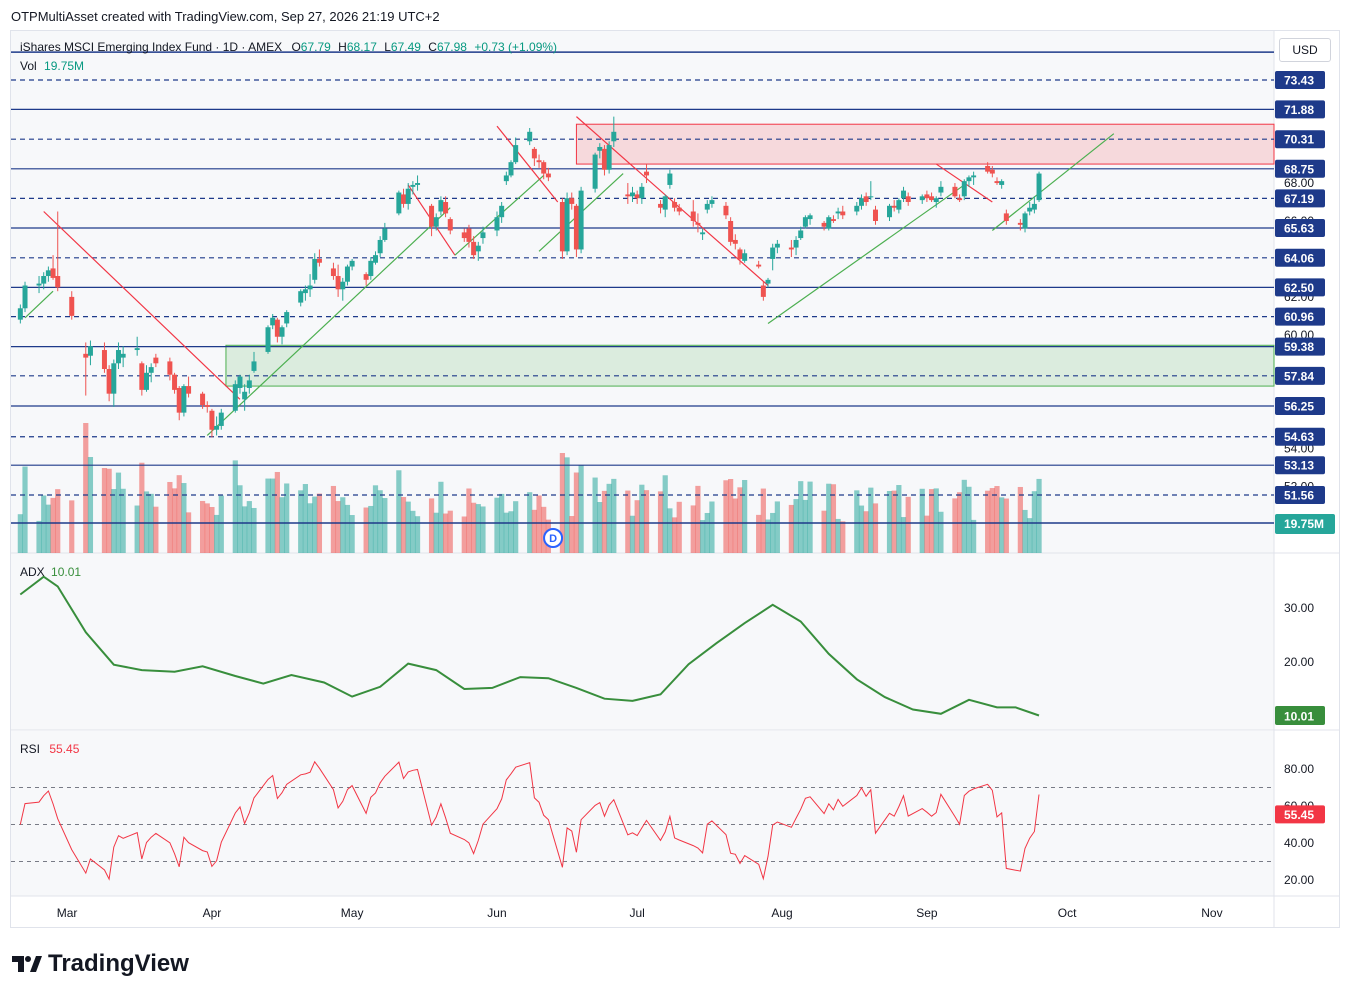 The image size is (1350, 996). I want to click on open-label: O, so click(296, 47).